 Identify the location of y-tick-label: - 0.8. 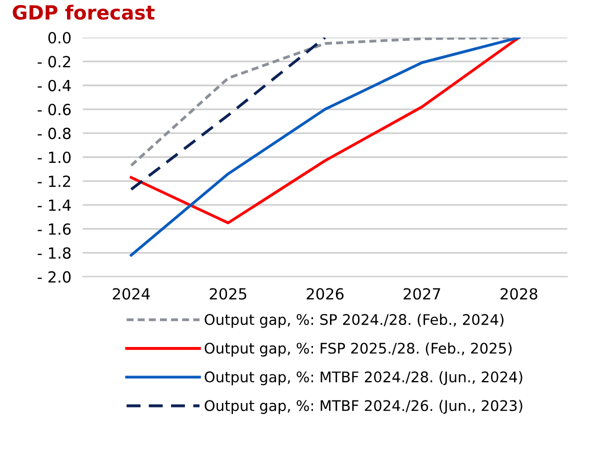
(54, 134).